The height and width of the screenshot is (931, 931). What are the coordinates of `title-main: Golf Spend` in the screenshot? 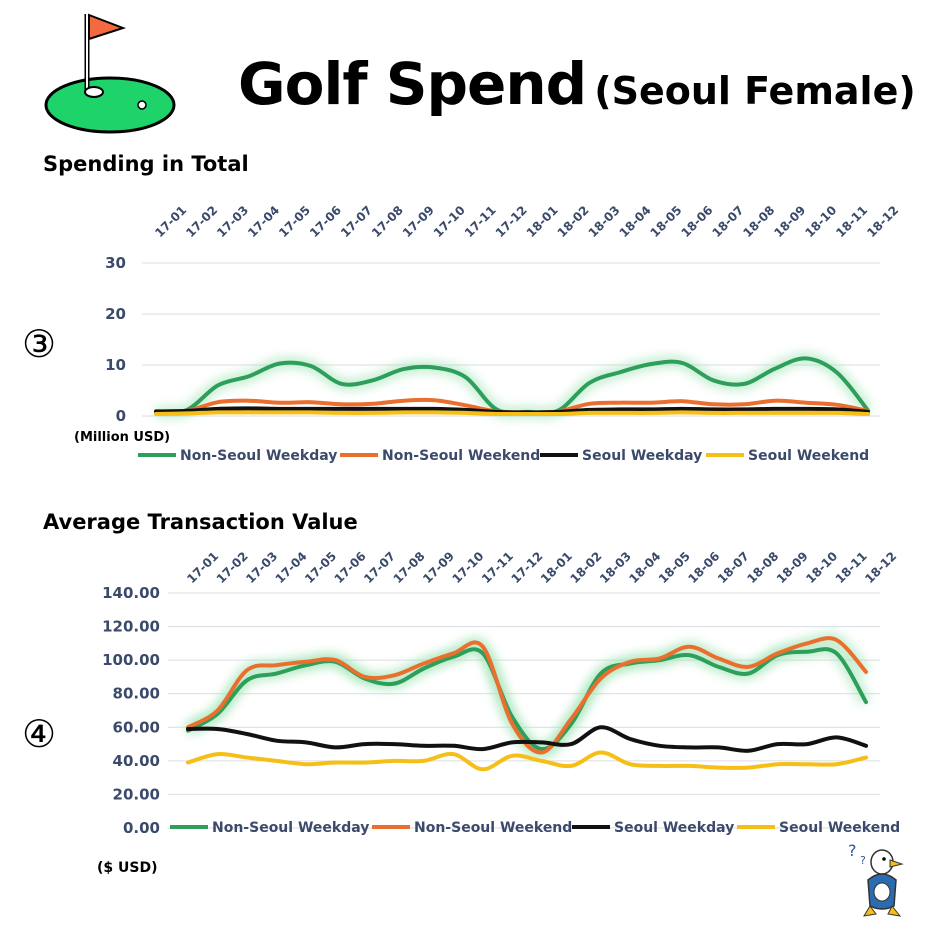 It's located at (412, 84).